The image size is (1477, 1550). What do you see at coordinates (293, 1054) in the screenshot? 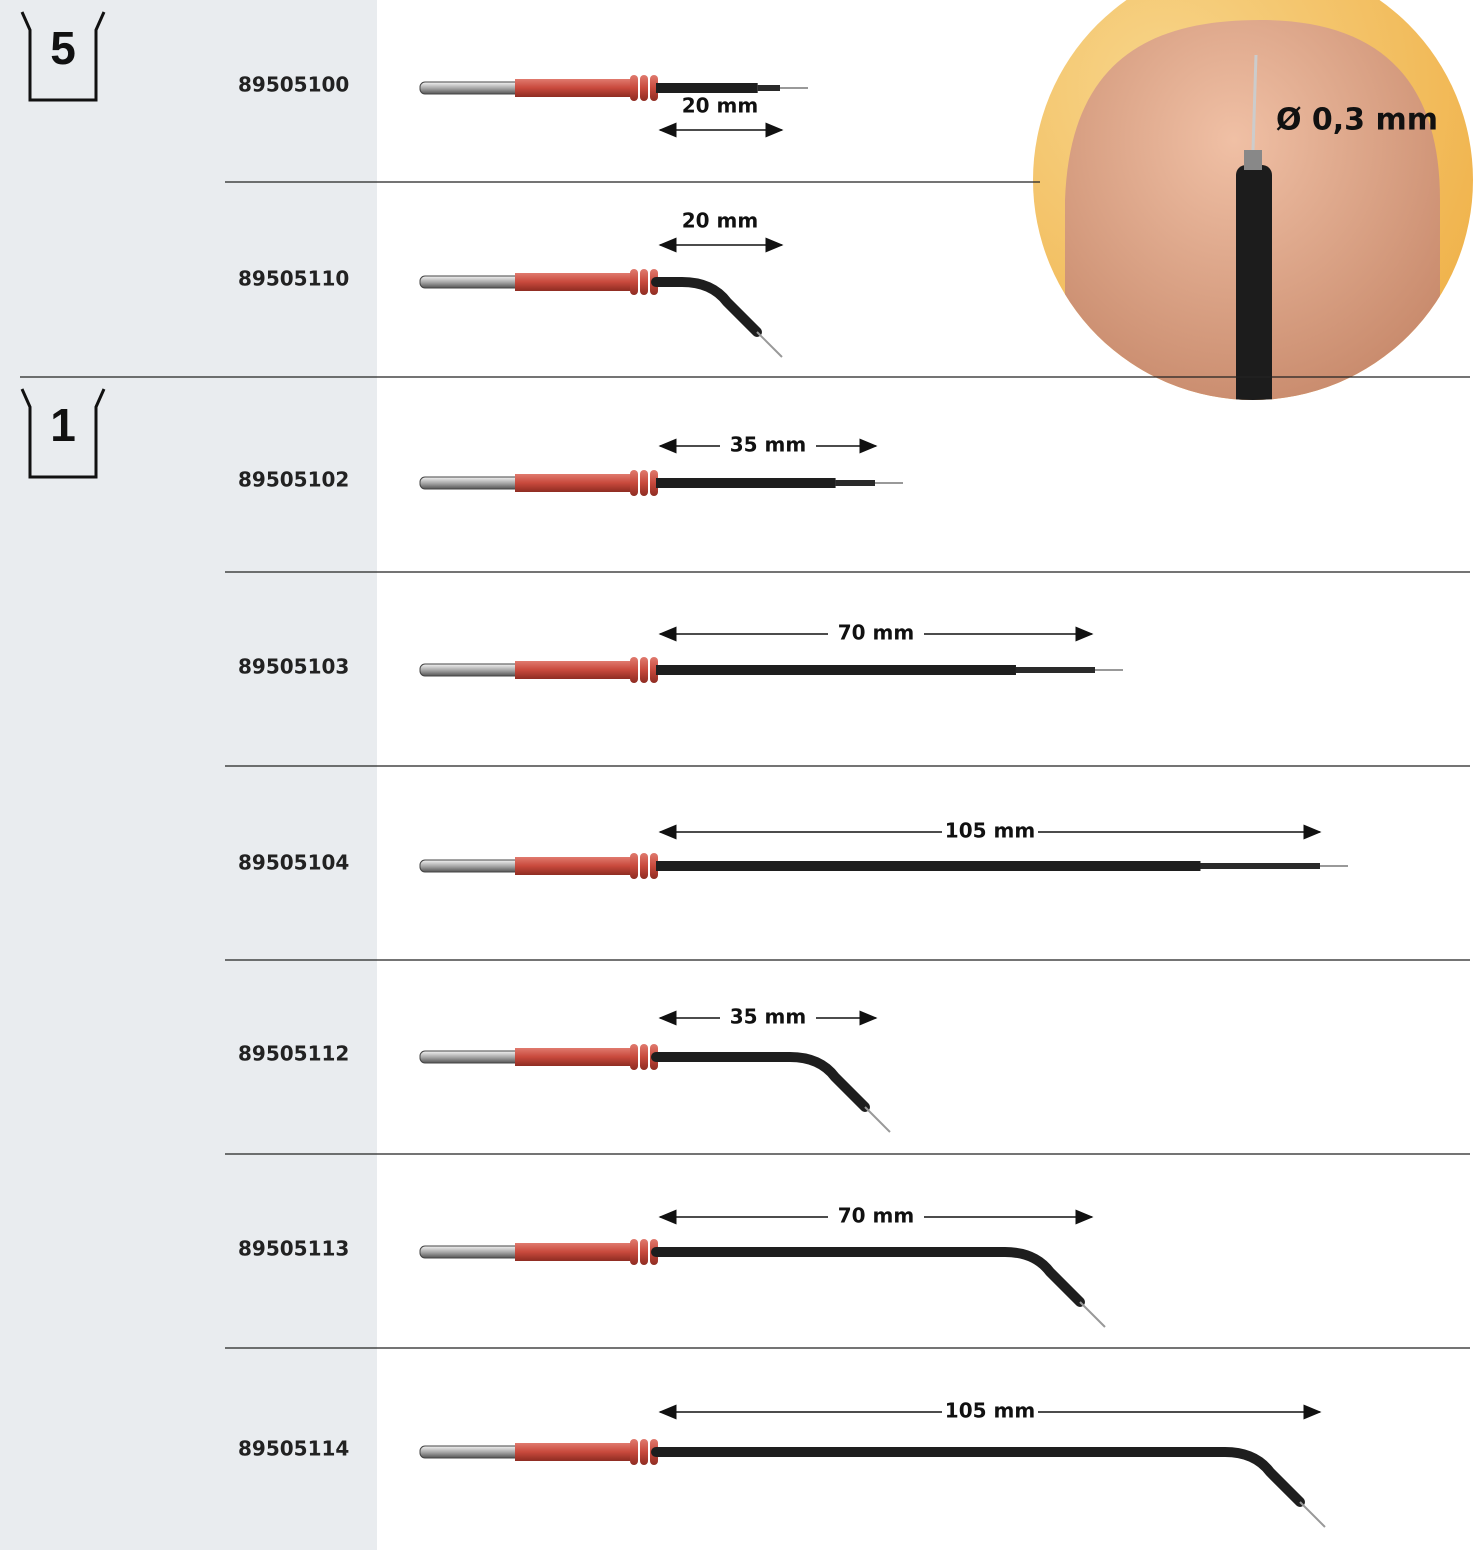
I see `article-number: 89505112` at bounding box center [293, 1054].